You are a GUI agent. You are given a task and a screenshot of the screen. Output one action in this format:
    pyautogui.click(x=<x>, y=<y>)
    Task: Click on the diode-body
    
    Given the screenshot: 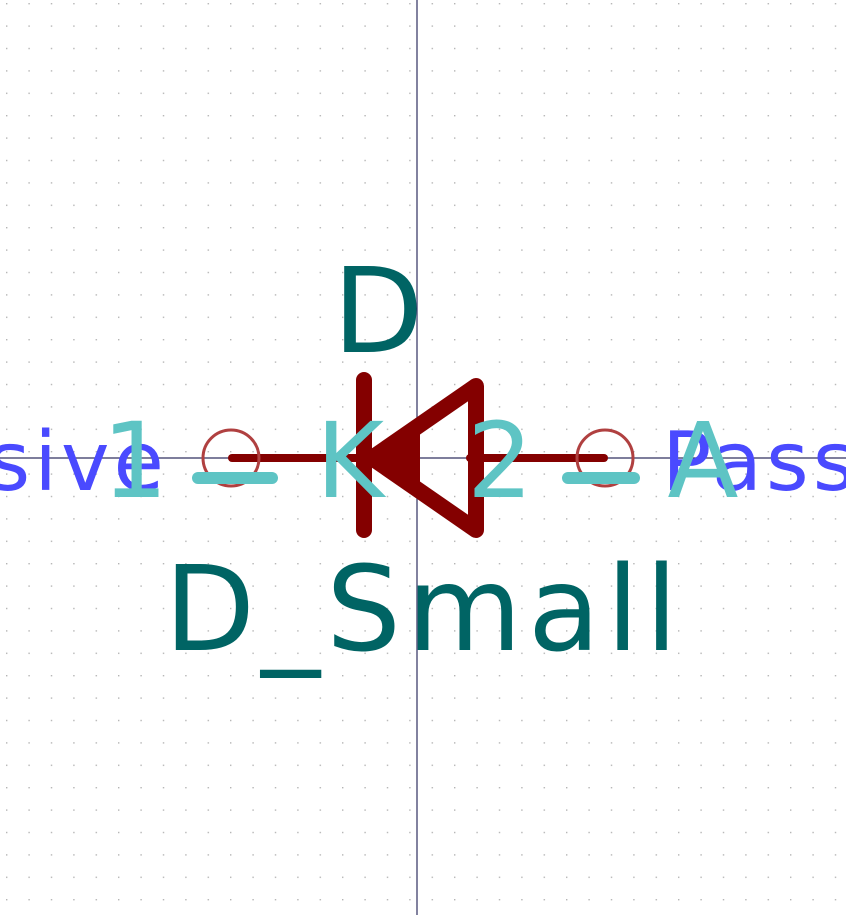 What is the action you would take?
    pyautogui.click(x=420, y=455)
    